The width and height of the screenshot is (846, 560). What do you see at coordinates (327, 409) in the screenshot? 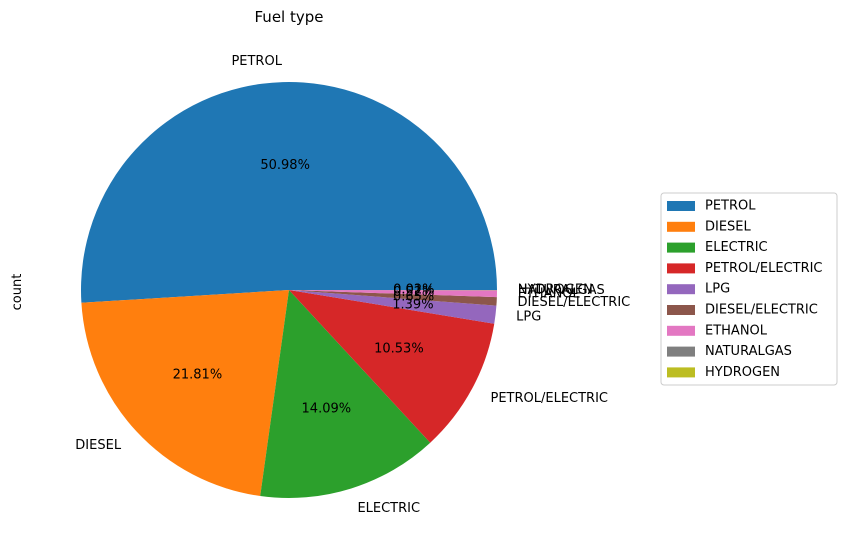
I see `percent-label-electric: 14.09%` at bounding box center [327, 409].